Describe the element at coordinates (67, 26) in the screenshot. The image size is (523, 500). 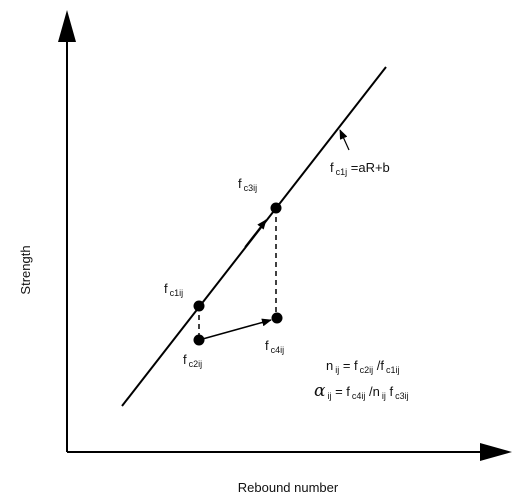
I see `y-arrowhead` at that location.